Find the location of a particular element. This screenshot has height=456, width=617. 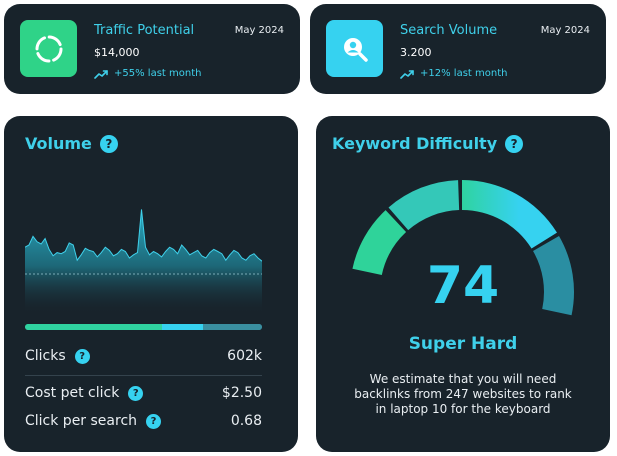

metric-click-per-search: Click per search ? 0.68 is located at coordinates (143, 421).